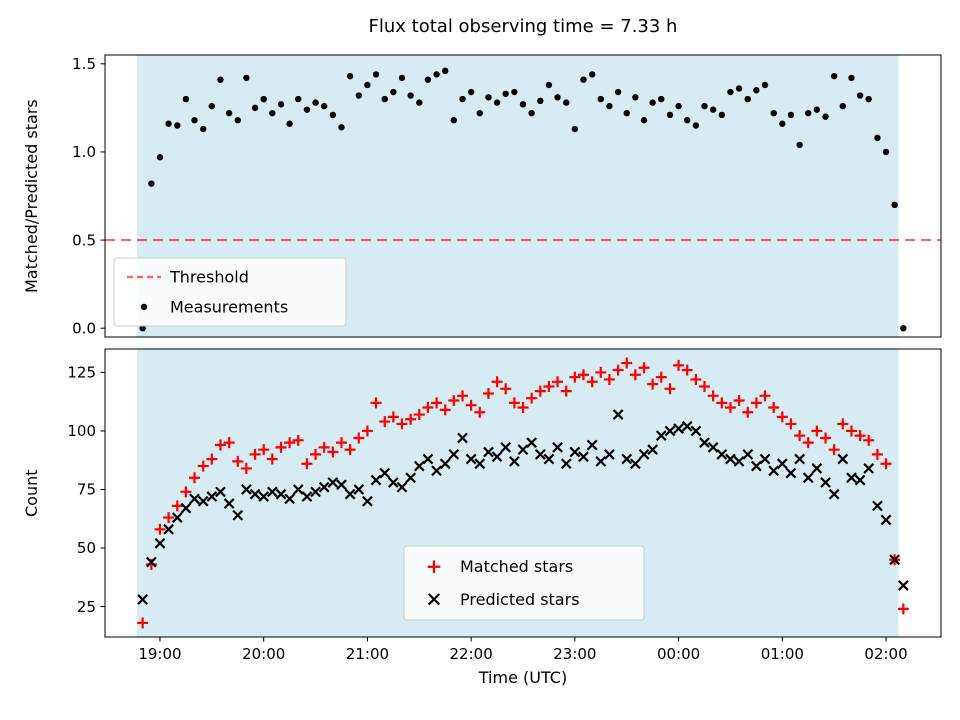  What do you see at coordinates (84, 240) in the screenshot?
I see `y-tick-label: 0.5` at bounding box center [84, 240].